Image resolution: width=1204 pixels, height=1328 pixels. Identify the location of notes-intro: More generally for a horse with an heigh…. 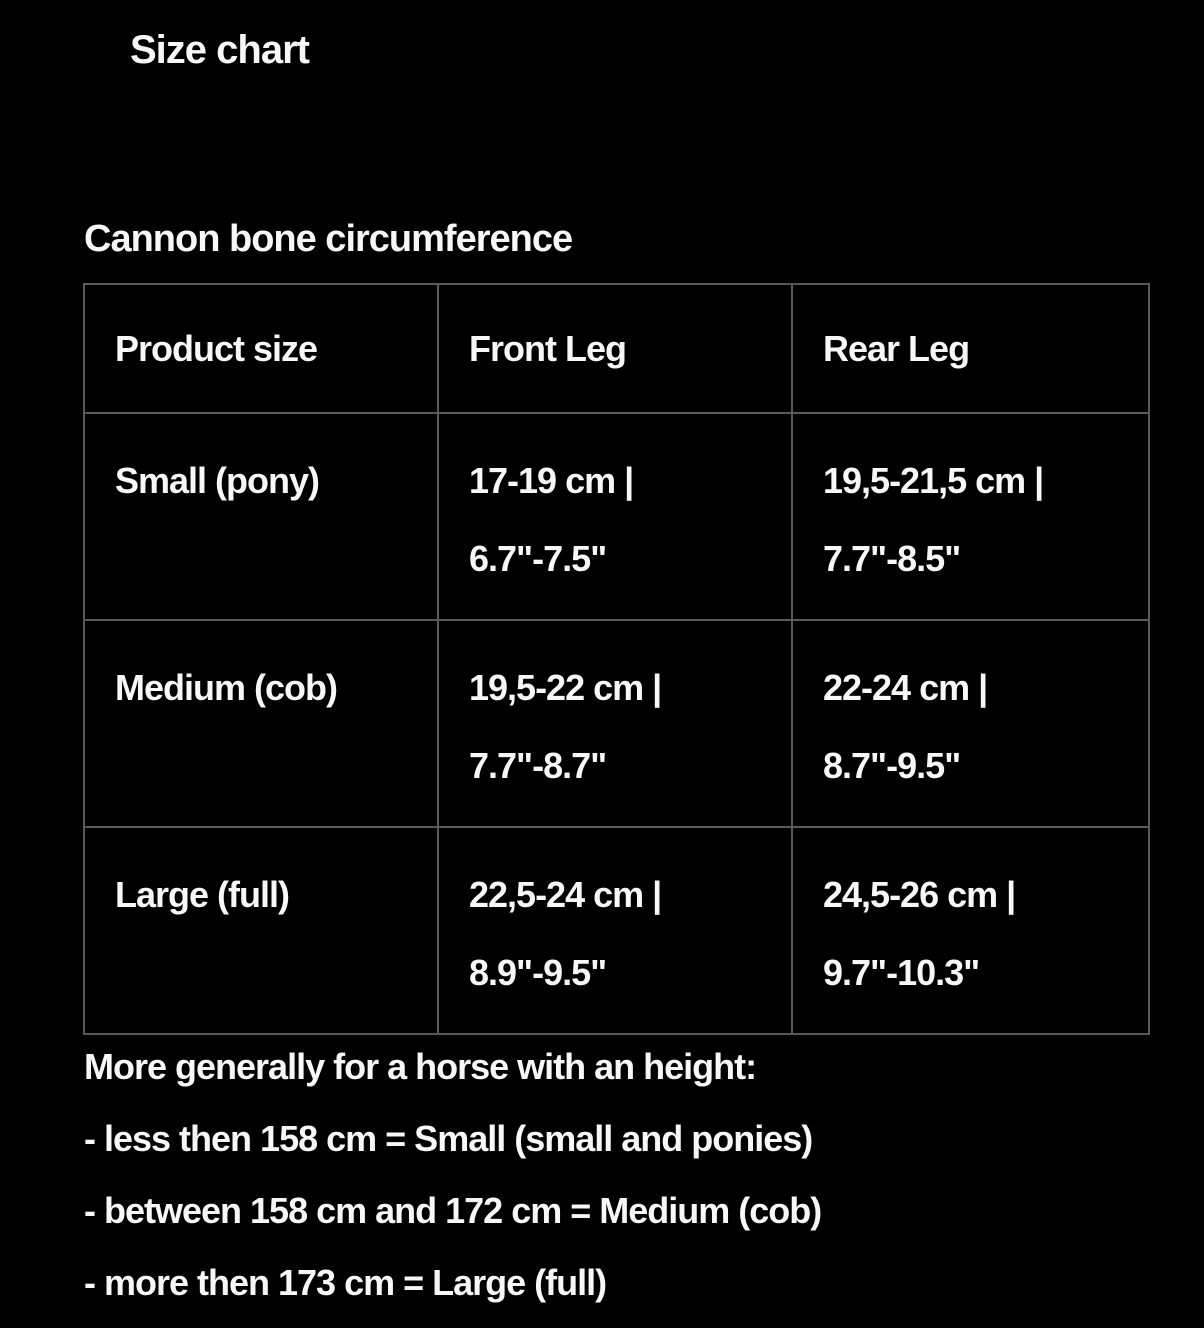
(420, 1066).